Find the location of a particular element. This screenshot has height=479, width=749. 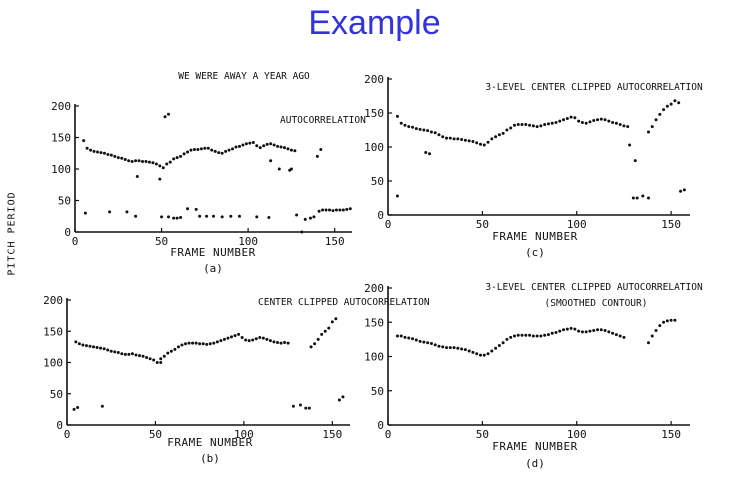

y-tick-label: 50 is located at coordinates (56, 394).